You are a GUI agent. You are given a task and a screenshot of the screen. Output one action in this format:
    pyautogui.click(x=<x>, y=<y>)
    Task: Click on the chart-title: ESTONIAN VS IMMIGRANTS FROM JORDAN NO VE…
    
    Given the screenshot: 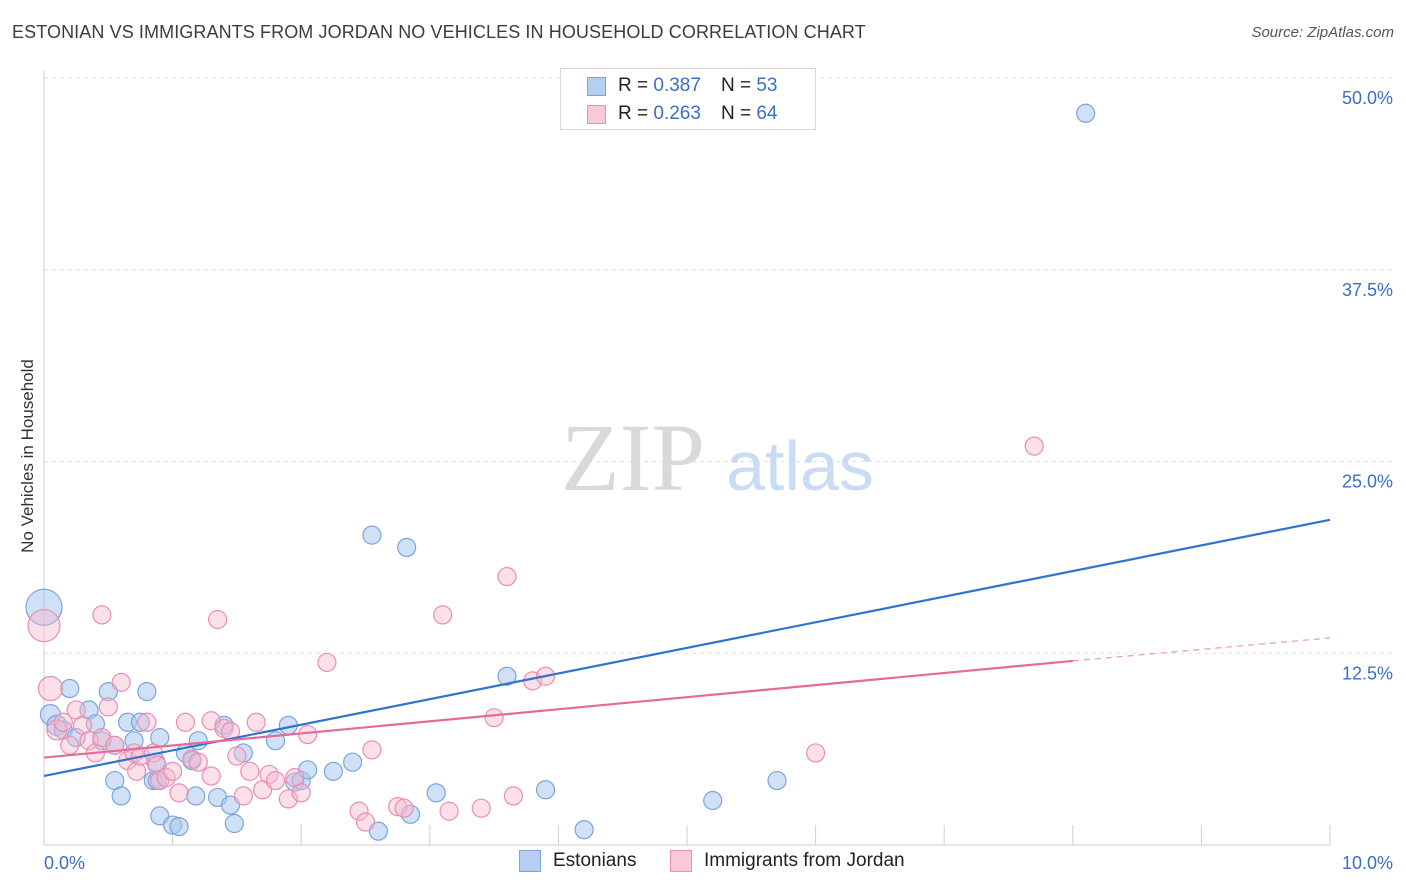 What is the action you would take?
    pyautogui.click(x=439, y=32)
    